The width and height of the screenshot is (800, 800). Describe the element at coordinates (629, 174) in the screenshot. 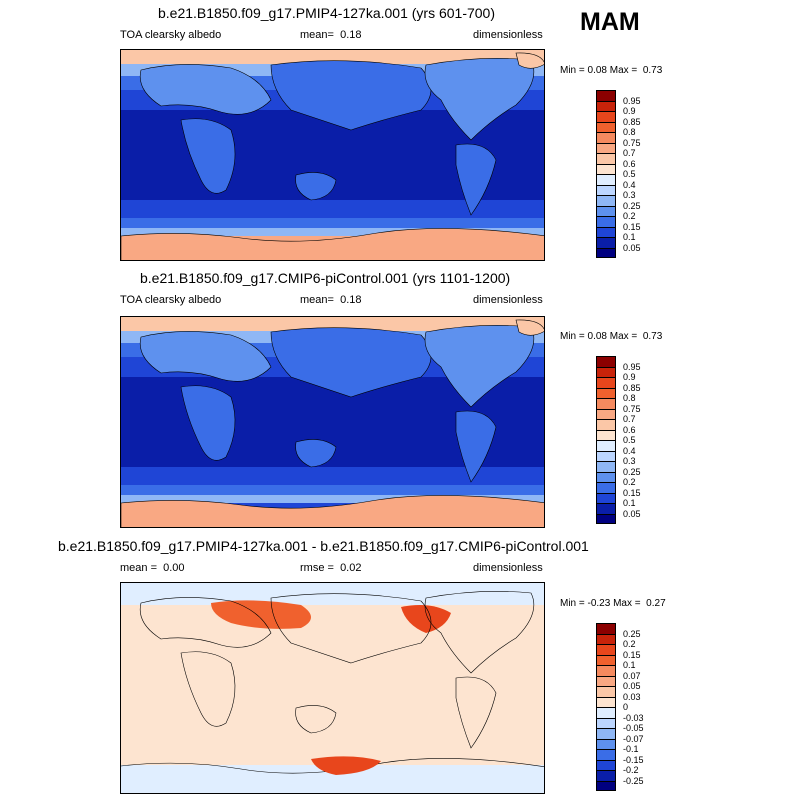

I see `colorbar-tick-label: 0.5` at that location.